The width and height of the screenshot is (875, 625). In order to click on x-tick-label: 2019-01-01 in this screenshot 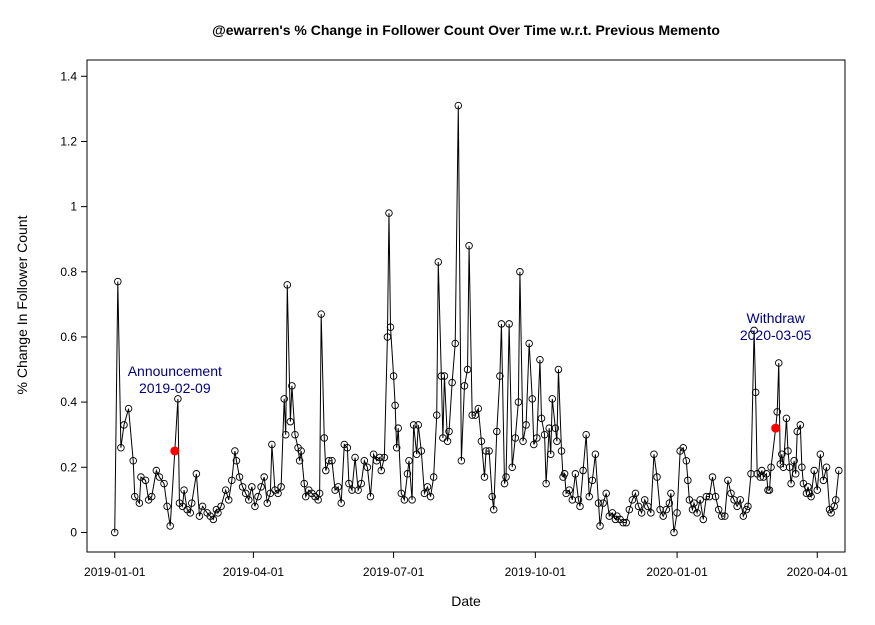, I will do `click(115, 572)`.